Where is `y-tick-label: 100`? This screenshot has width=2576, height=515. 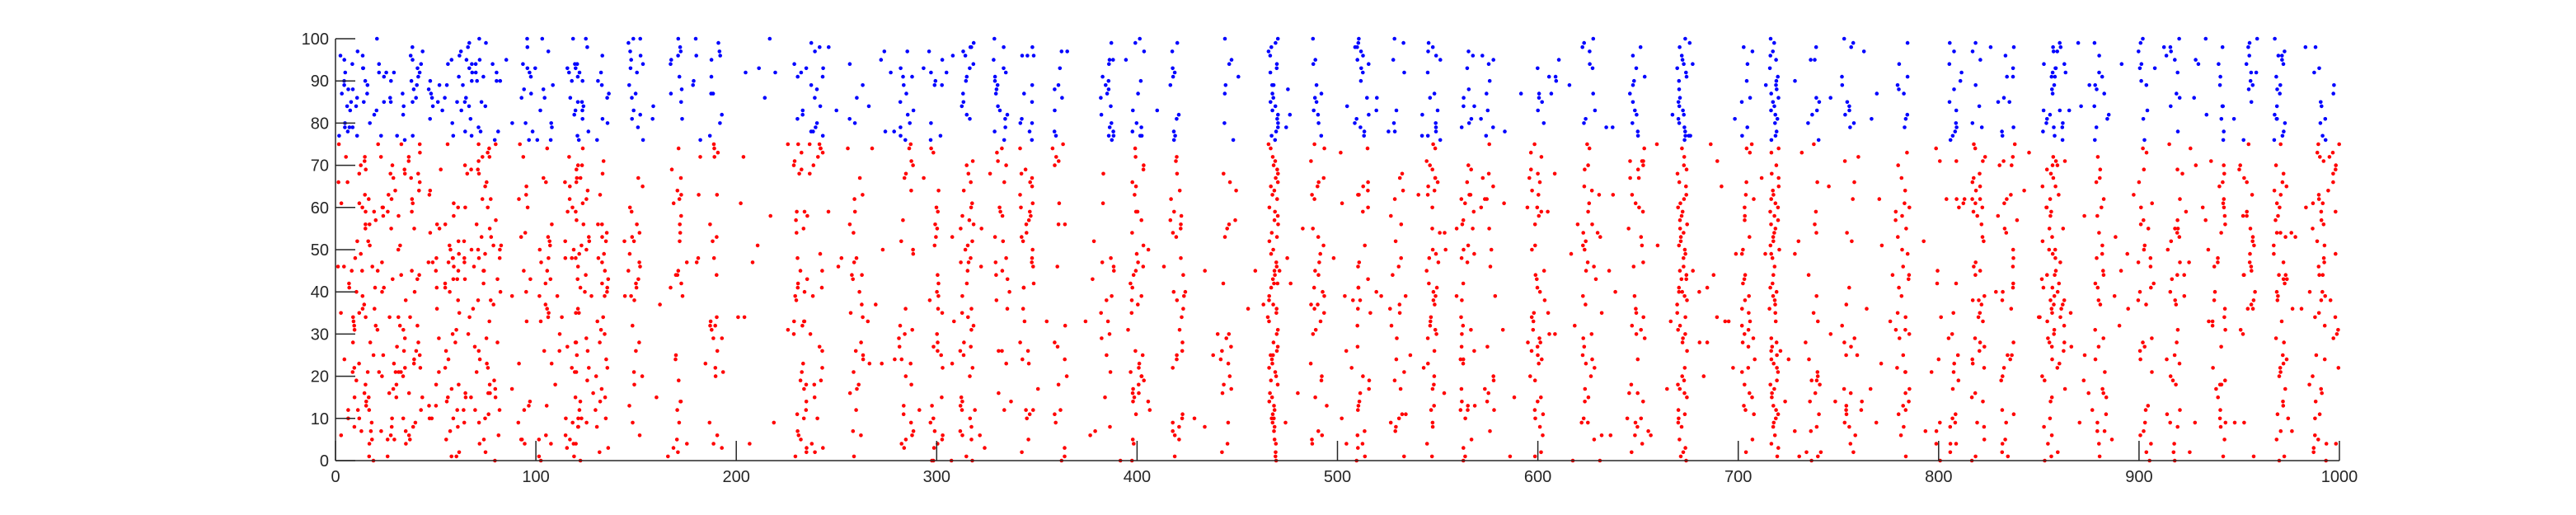
y-tick-label: 100 is located at coordinates (315, 39).